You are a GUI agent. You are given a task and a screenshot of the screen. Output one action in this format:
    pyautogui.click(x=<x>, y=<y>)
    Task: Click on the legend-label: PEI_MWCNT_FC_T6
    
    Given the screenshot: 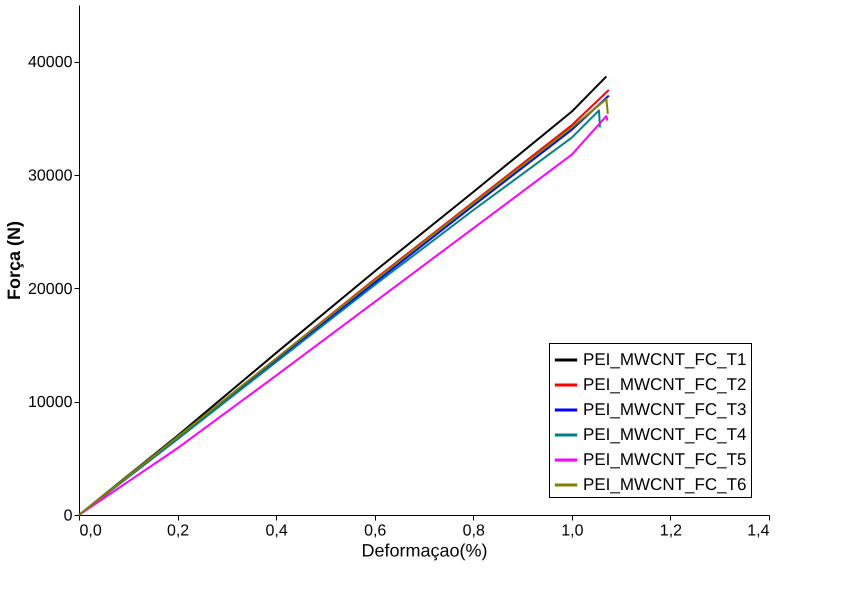 What is the action you would take?
    pyautogui.click(x=664, y=484)
    